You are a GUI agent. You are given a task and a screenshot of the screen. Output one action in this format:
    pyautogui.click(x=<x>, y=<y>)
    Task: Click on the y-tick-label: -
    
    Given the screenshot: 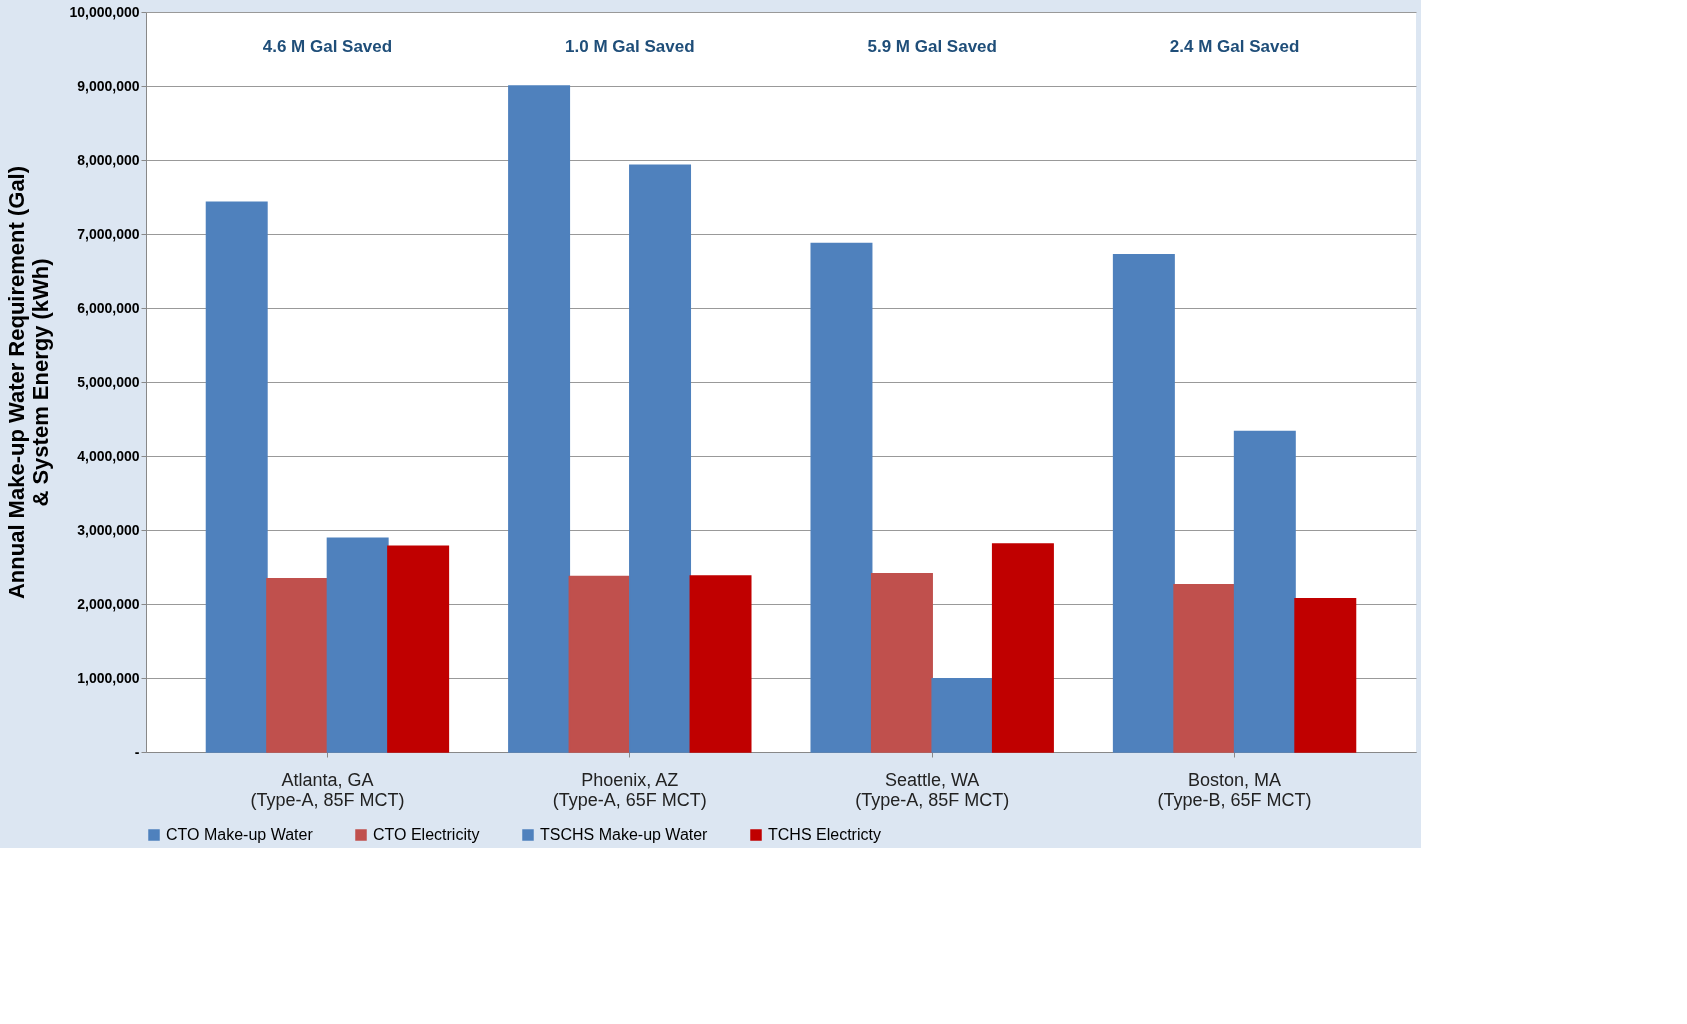 What is the action you would take?
    pyautogui.click(x=137, y=751)
    